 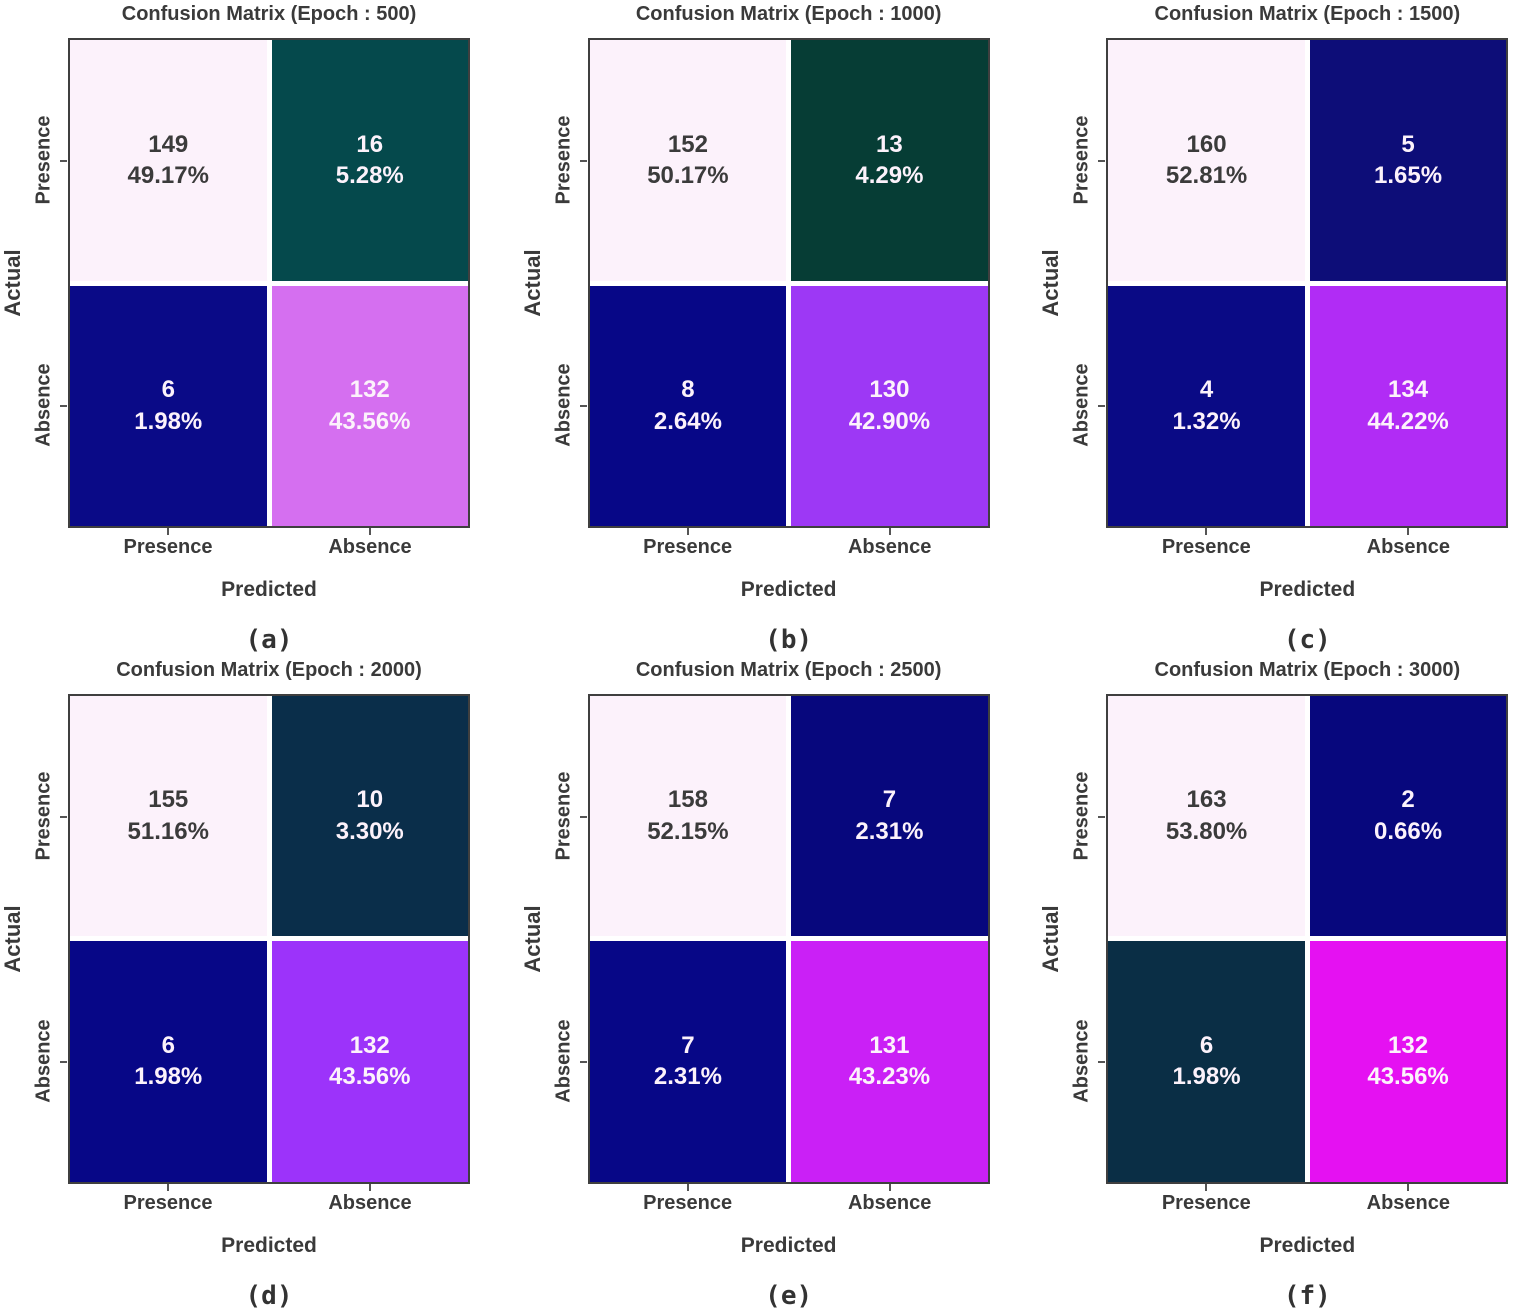 I want to click on cell-count: 4, so click(x=1206, y=390).